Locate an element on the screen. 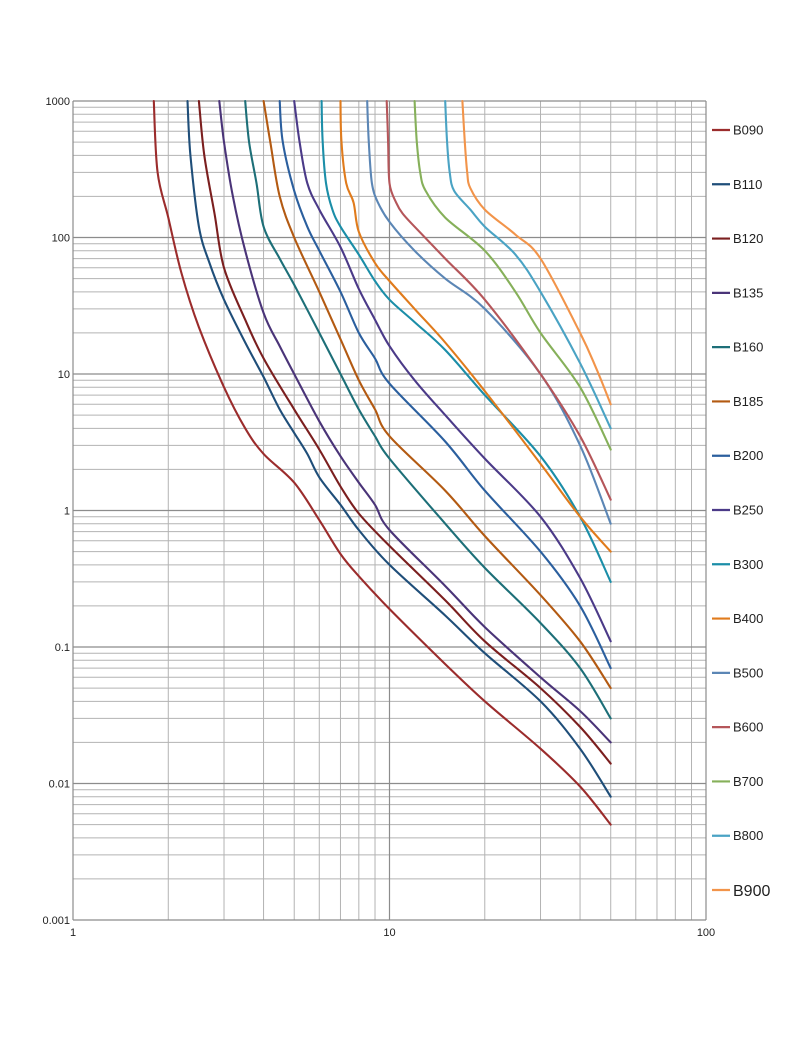 This screenshot has height=1048, width=790. series-line-b700 is located at coordinates (512, 275).